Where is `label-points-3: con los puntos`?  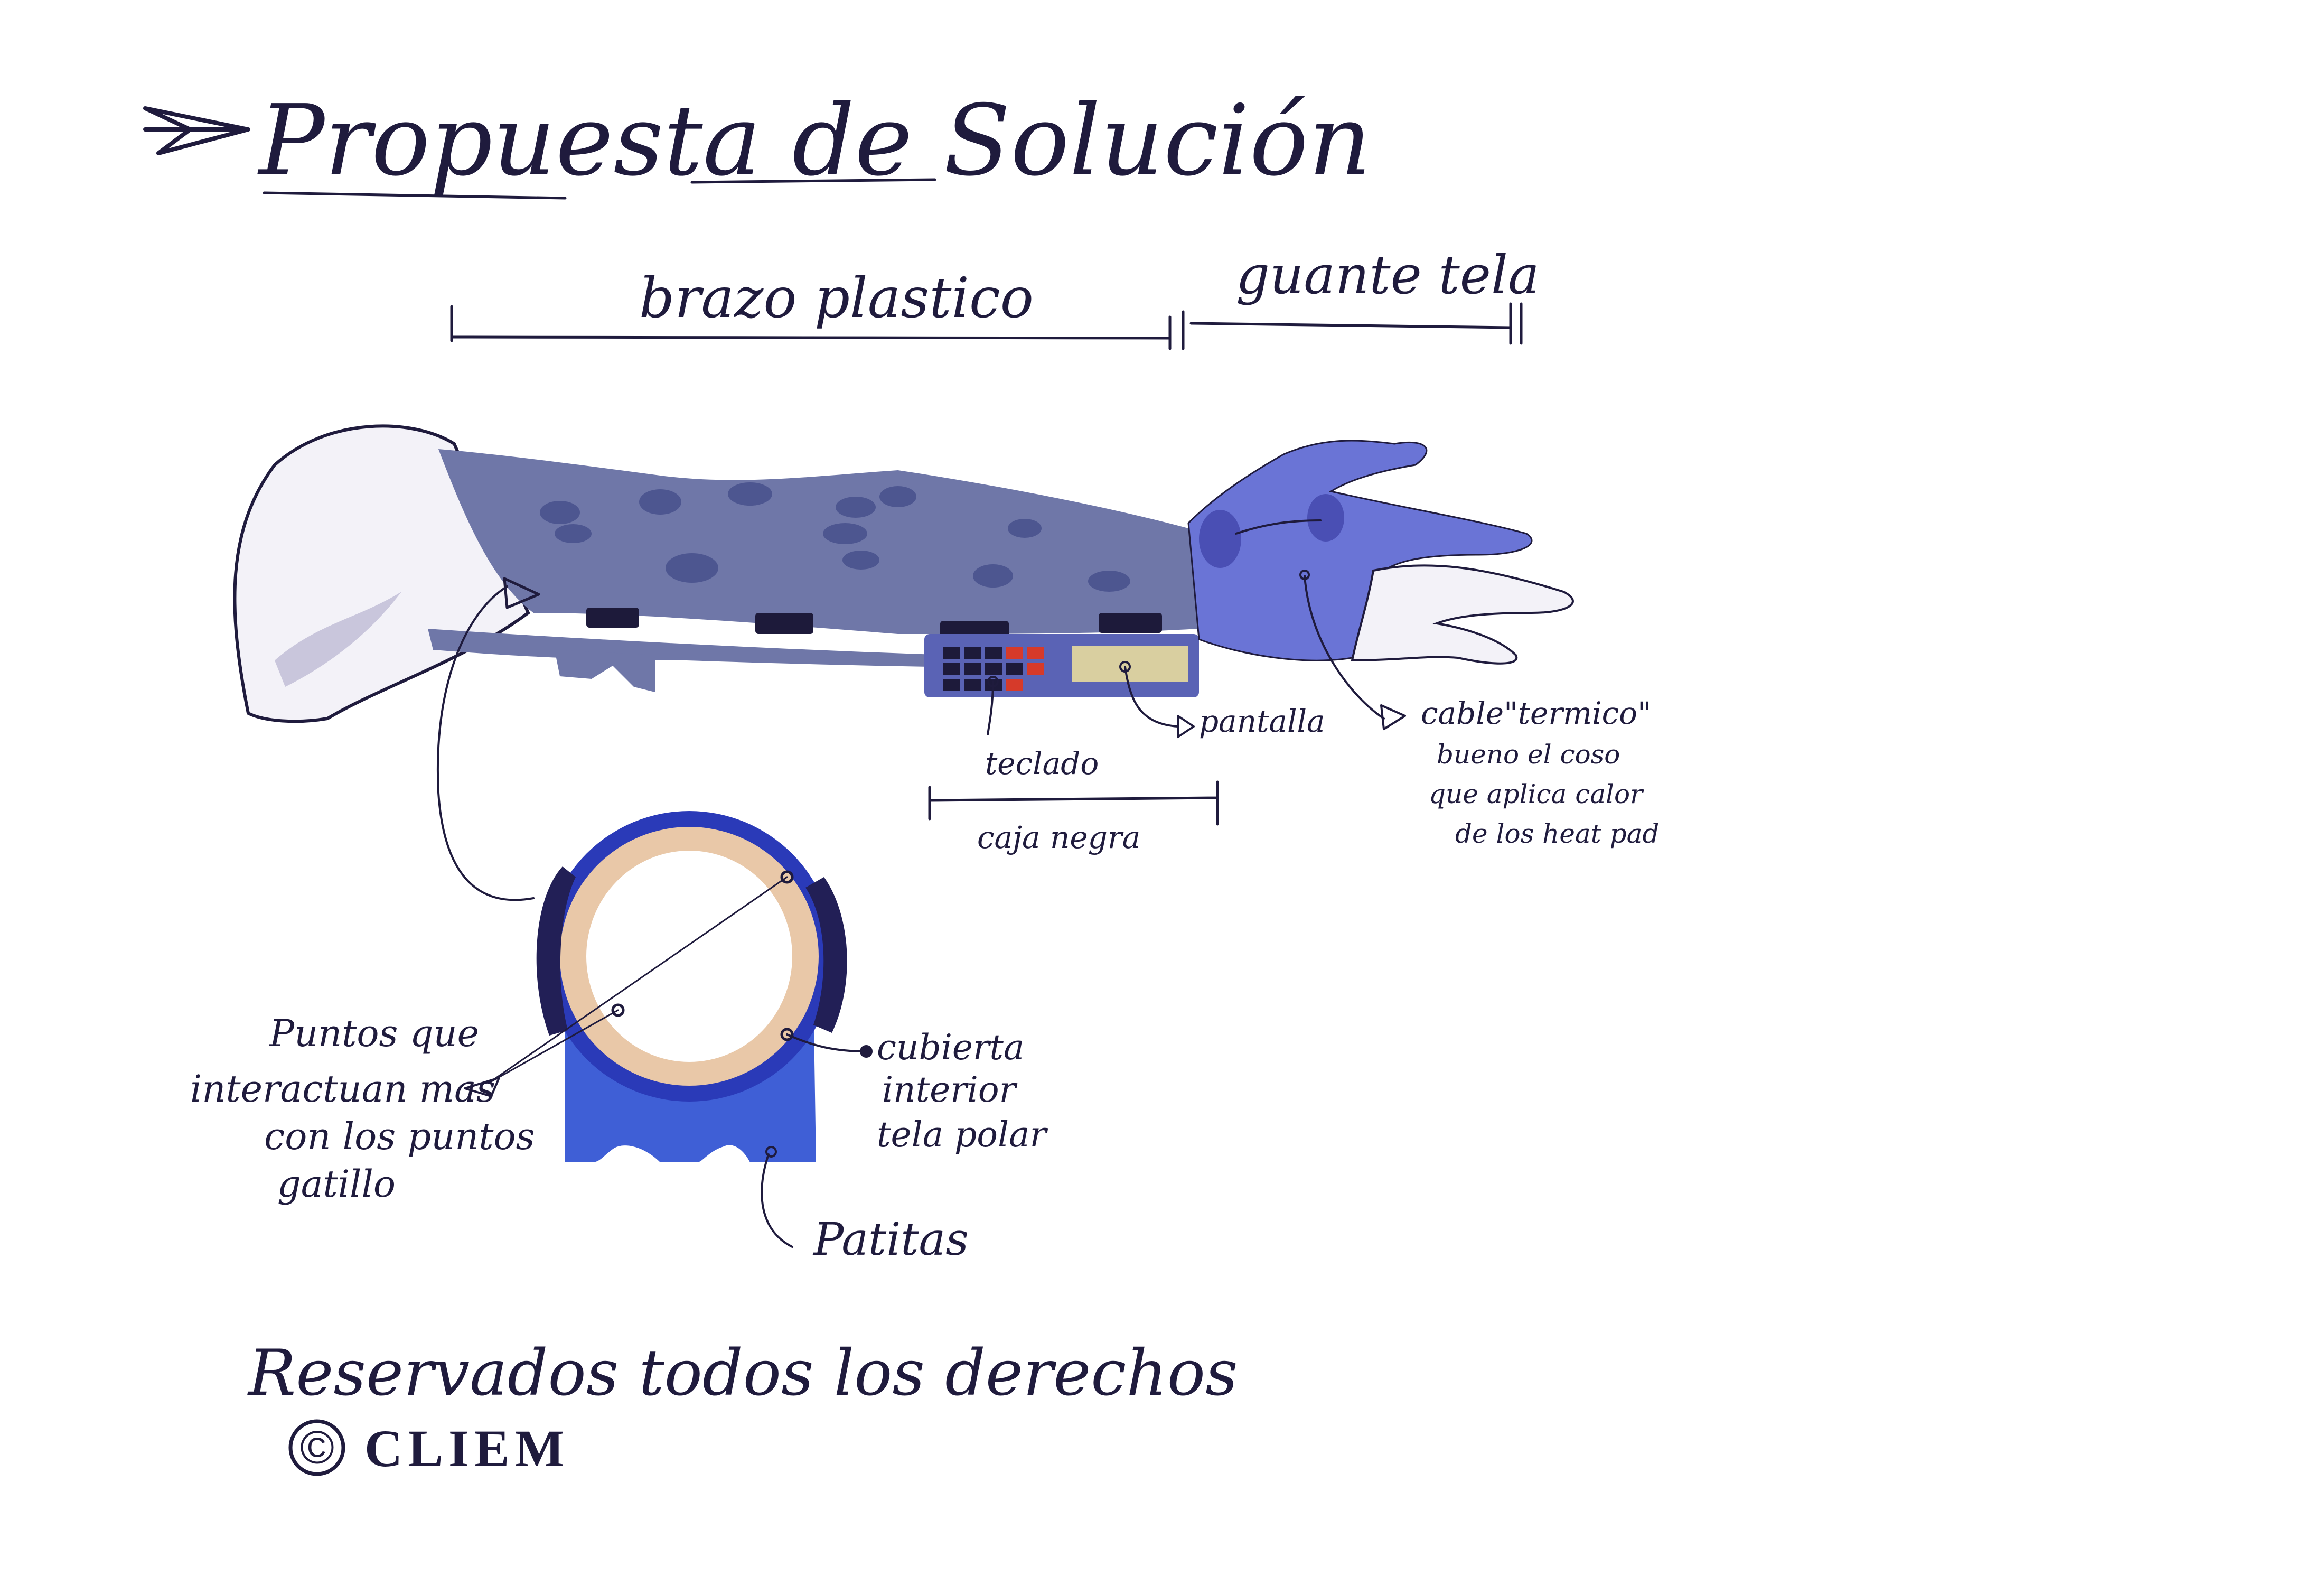
label-points-3: con los puntos is located at coordinates (399, 1136).